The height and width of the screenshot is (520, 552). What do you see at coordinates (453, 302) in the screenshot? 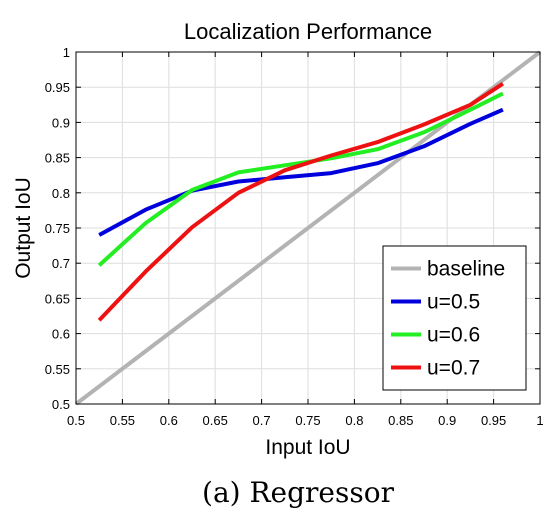
I see `legend-label: u=0.5` at bounding box center [453, 302].